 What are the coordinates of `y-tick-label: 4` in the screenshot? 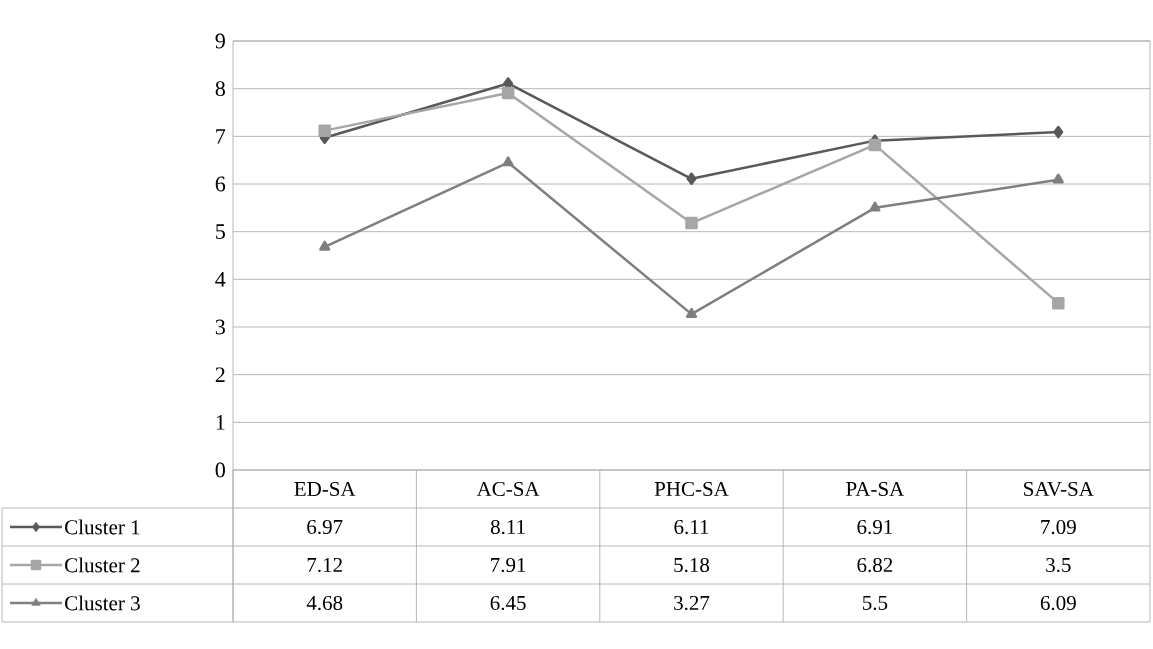 It's located at (220, 279).